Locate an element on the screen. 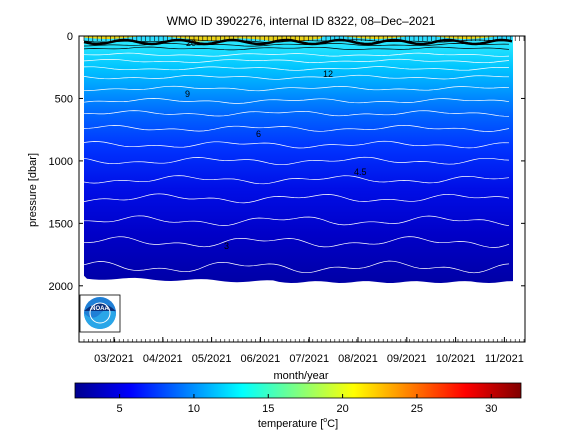  y-tick-label: 2000 is located at coordinates (61, 287).